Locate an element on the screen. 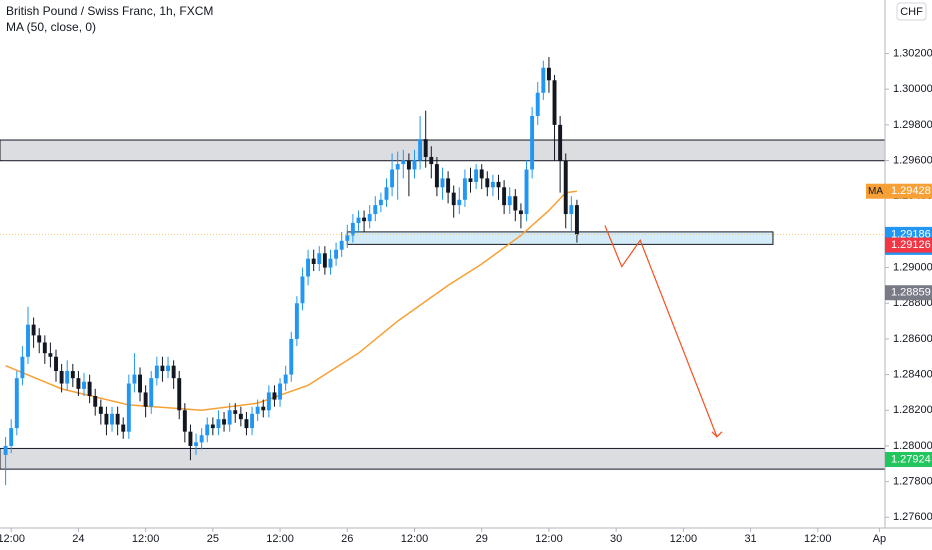 This screenshot has height=550, width=932. indicator-legend: MA (50, close, 0) is located at coordinates (51, 27).